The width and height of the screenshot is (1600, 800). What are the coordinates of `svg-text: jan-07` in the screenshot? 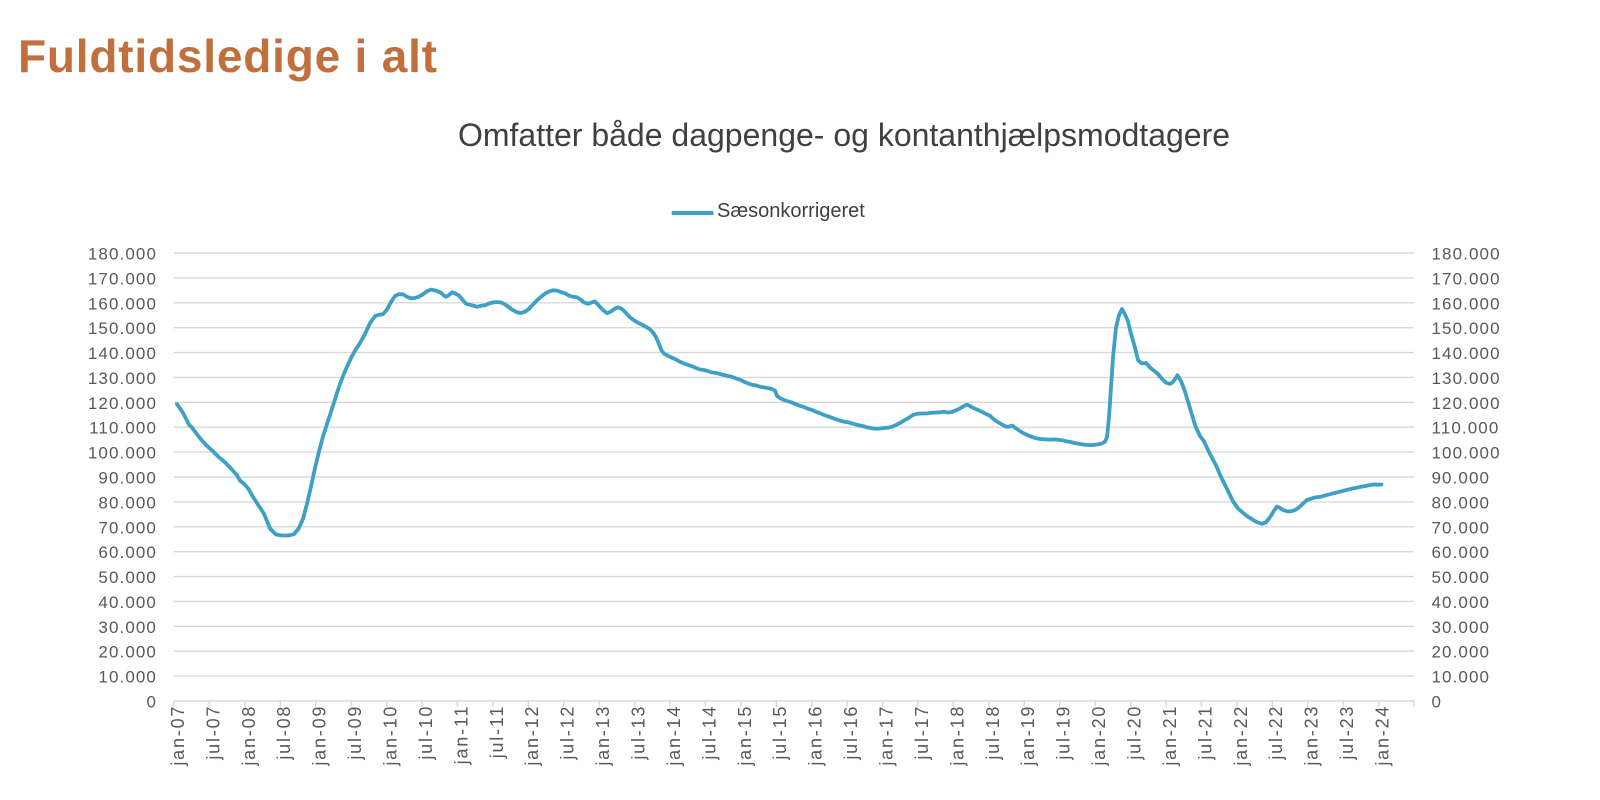 It's located at (178, 736).